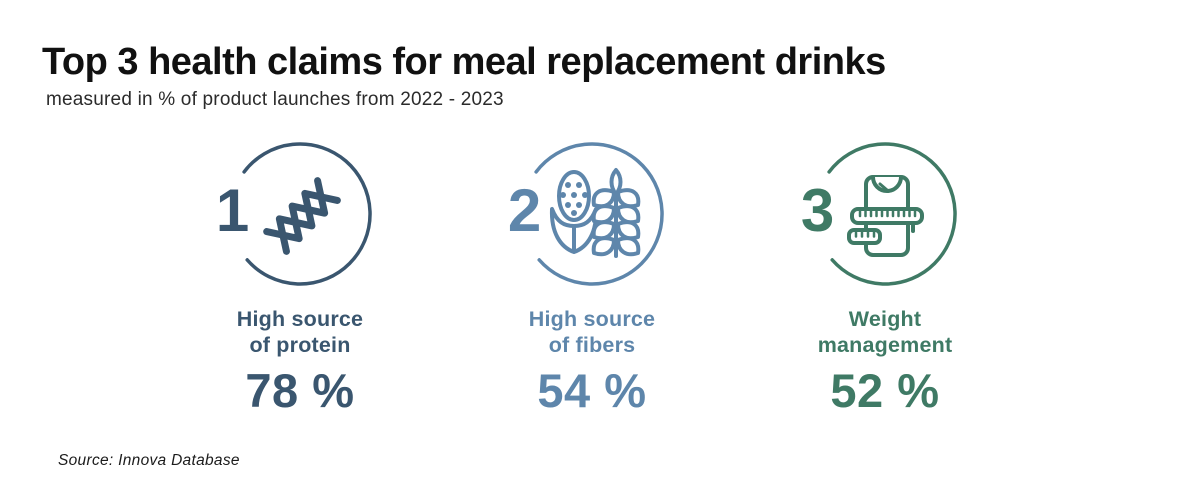 Image resolution: width=1200 pixels, height=500 pixels. Describe the element at coordinates (592, 345) in the screenshot. I see `claim-label-line2: of fibers` at that location.